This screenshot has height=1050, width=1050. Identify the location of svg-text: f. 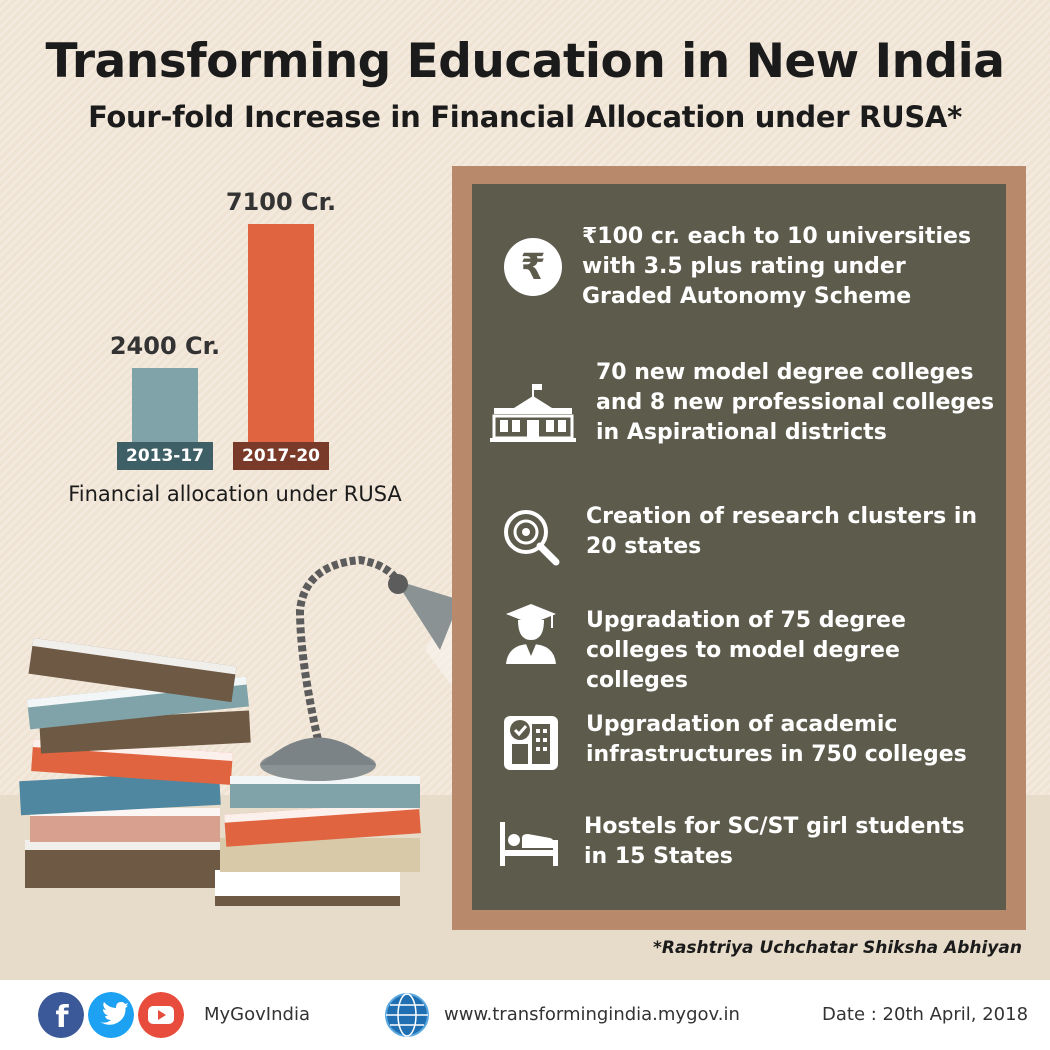
(62, 1017).